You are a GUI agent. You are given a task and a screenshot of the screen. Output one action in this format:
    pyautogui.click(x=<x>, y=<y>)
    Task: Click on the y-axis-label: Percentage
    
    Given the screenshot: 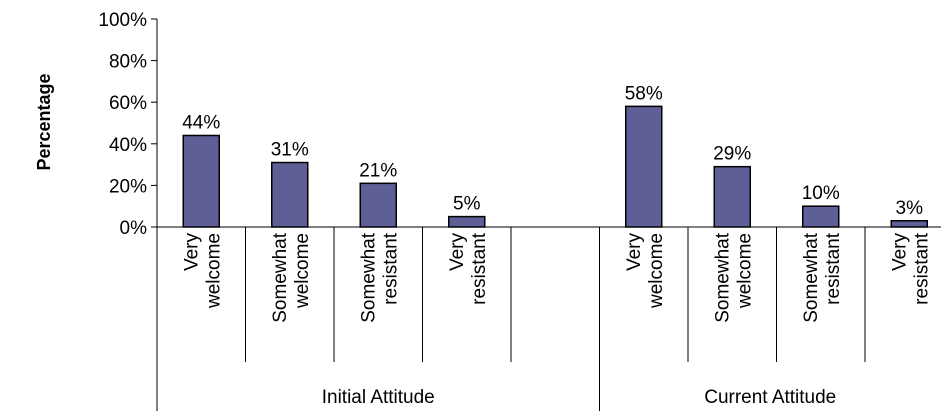 What is the action you would take?
    pyautogui.click(x=44, y=121)
    